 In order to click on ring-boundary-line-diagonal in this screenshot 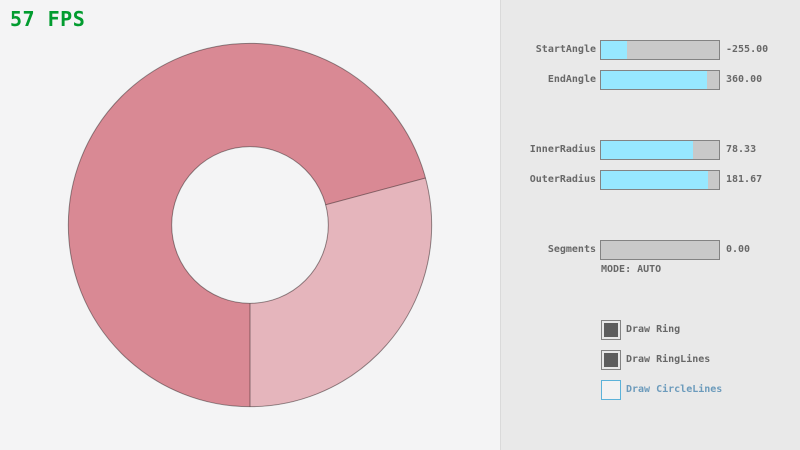, I will do `click(375, 191)`.